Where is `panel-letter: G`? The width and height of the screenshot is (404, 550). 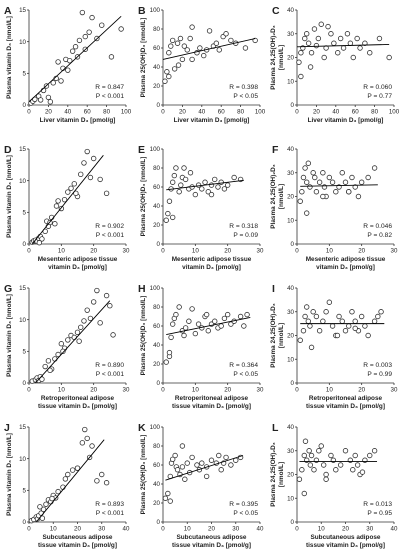 panel-letter: G is located at coordinates (8, 289).